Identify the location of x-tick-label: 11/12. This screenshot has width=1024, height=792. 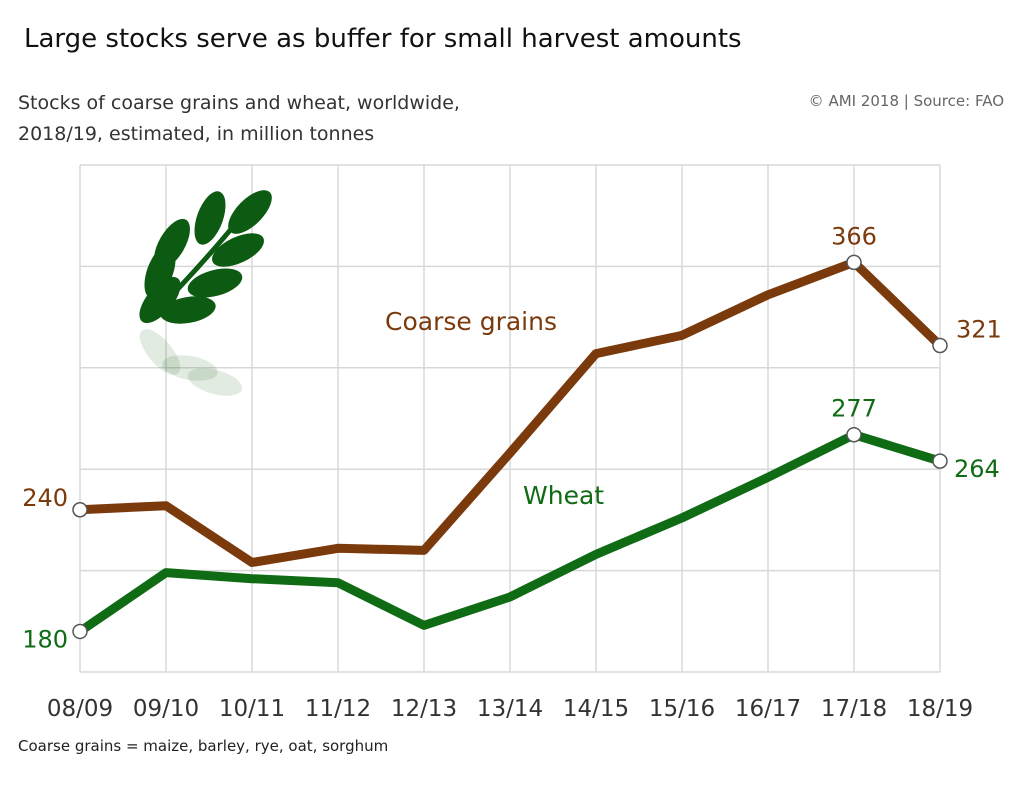
(338, 709).